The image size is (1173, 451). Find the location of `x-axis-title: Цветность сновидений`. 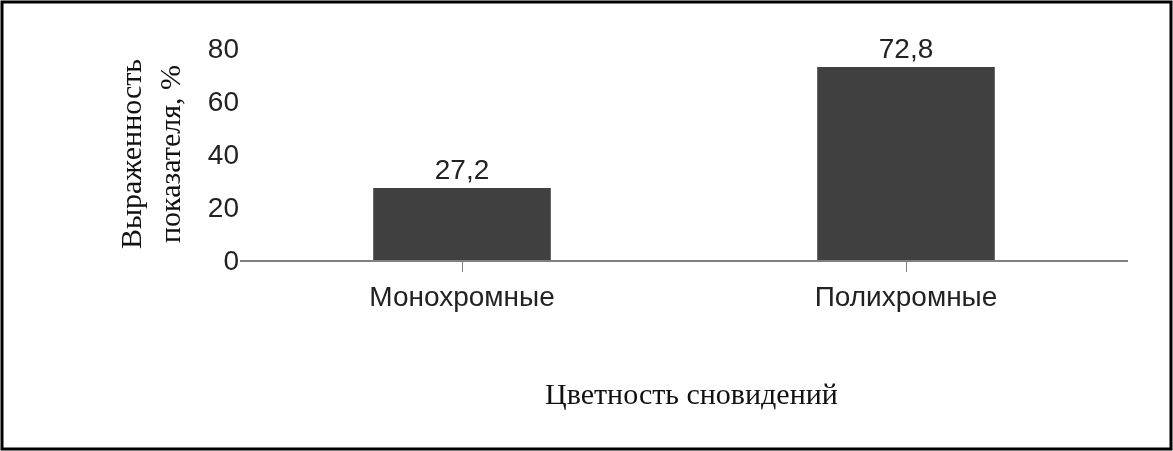

x-axis-title: Цветность сновидений is located at coordinates (691, 393).